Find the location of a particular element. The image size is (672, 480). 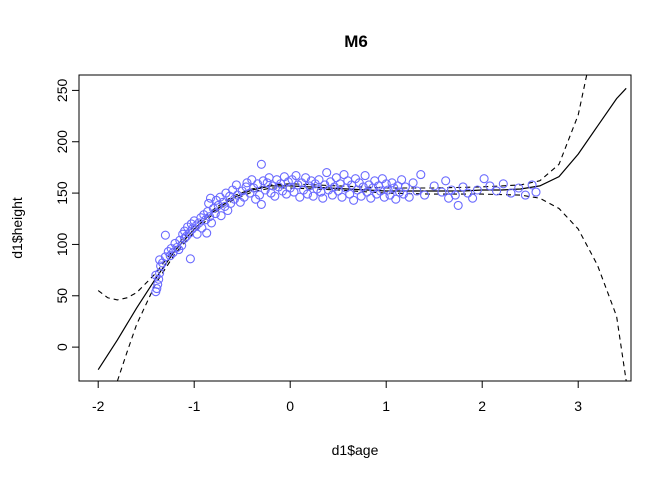

y-tick-label: 250 is located at coordinates (62, 91).